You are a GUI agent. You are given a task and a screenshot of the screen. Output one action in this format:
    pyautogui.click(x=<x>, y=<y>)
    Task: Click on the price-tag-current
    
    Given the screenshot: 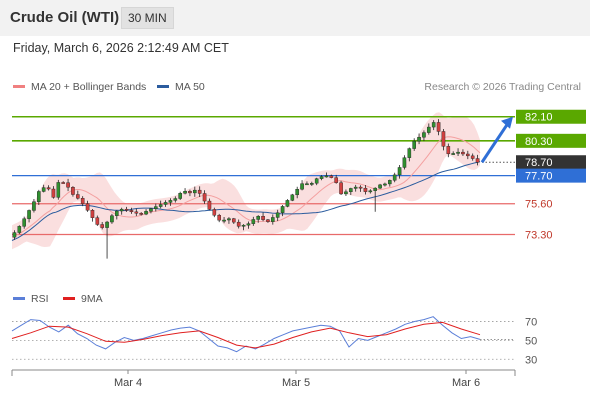 What is the action you would take?
    pyautogui.click(x=551, y=162)
    